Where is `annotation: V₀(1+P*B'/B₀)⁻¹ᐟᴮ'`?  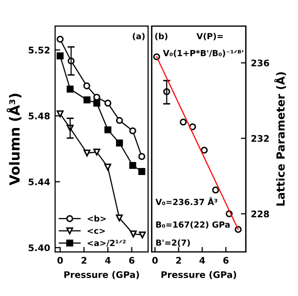
annotation: V₀(1+P*B'/B₀)⁻¹ᐟᴮ' is located at coordinates (203, 54).